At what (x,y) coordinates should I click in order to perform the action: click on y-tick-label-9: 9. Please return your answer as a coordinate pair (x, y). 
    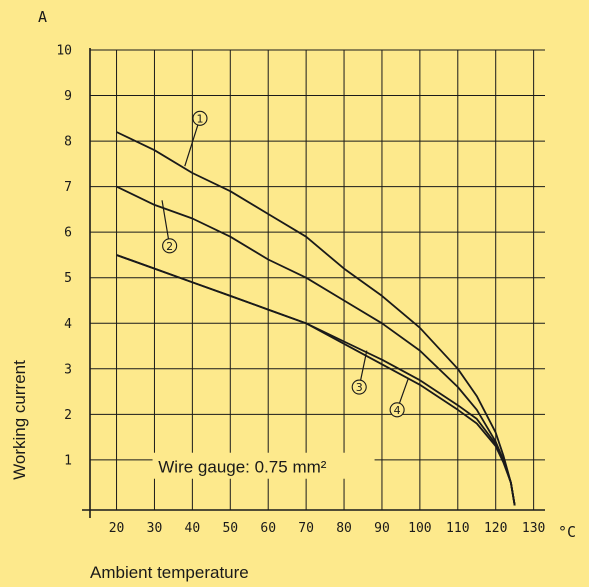
    Looking at the image, I should click on (68, 96).